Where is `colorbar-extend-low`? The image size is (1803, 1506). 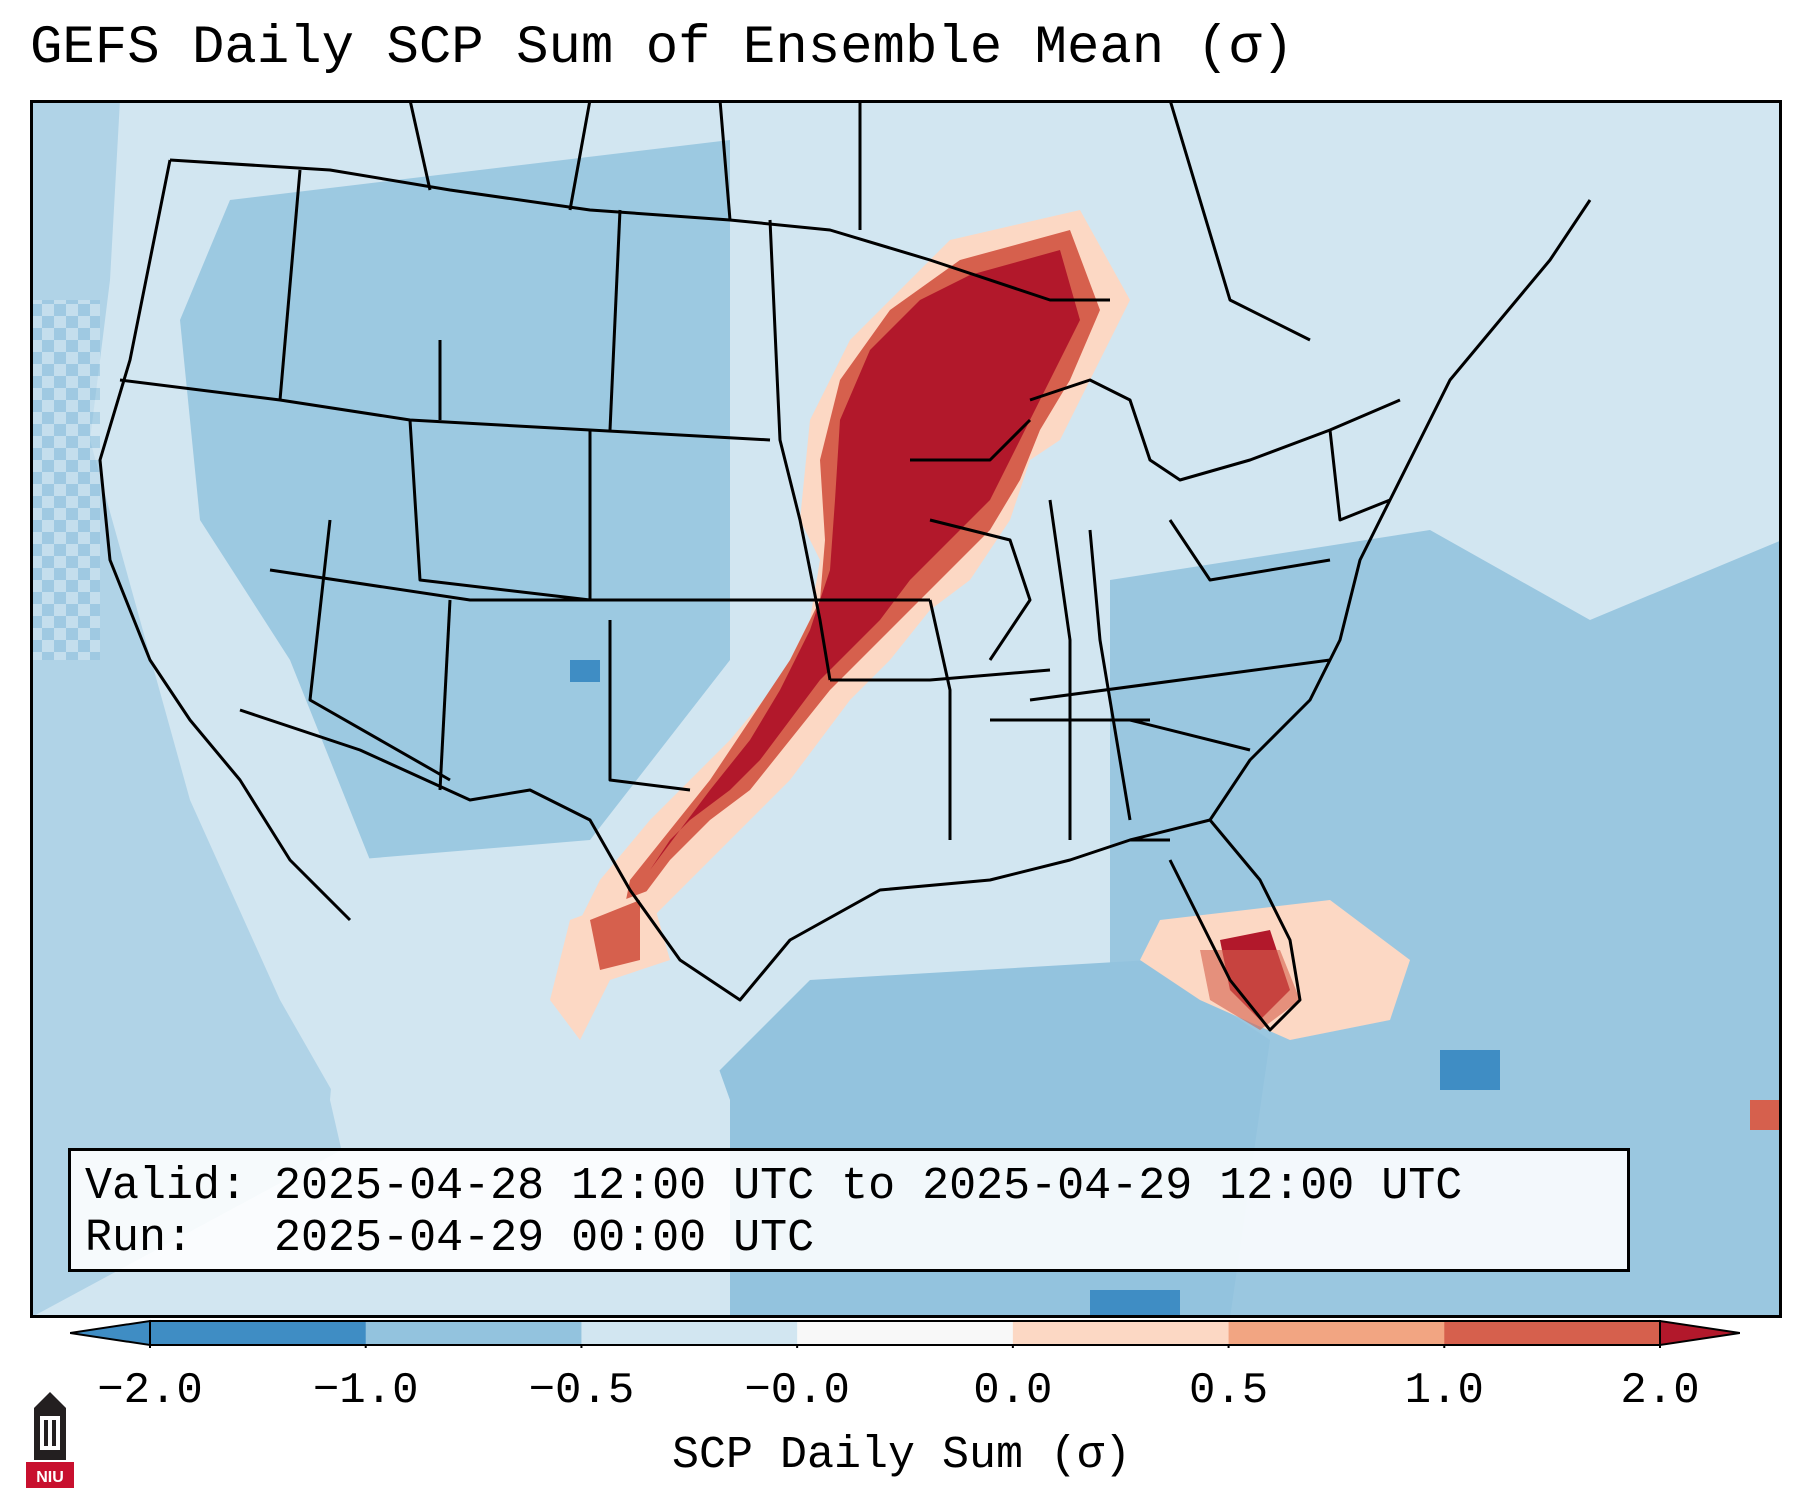 colorbar-extend-low is located at coordinates (110, 1333).